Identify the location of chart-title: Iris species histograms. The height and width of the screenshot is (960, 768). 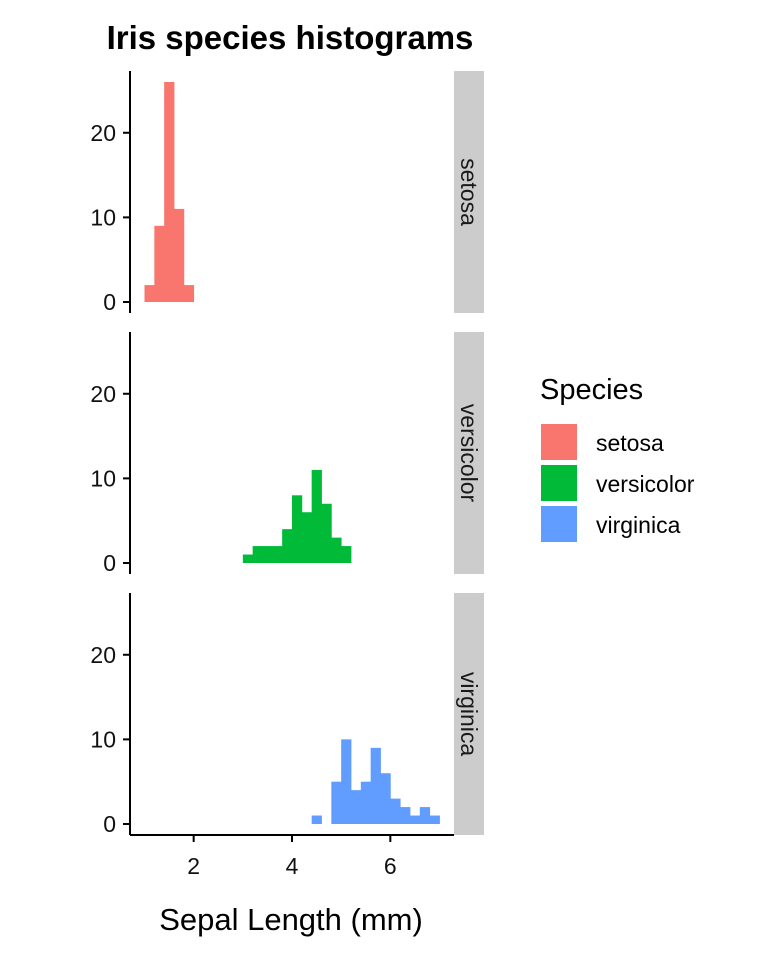
(290, 37).